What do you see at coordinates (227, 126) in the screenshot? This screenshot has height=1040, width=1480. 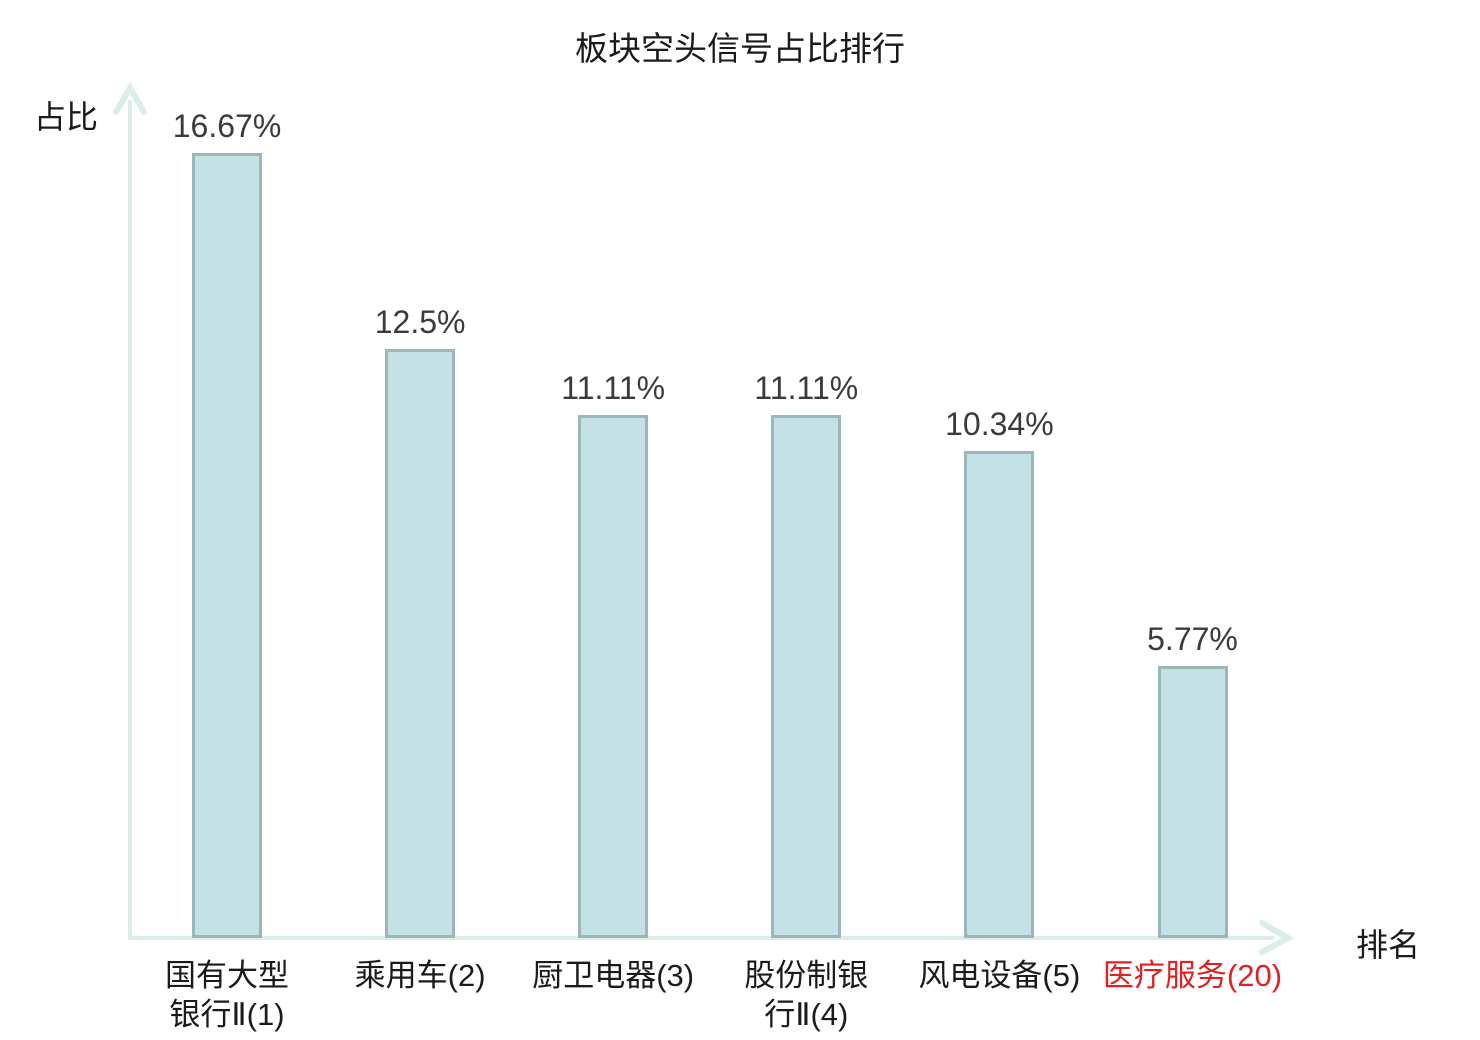 I see `bar-value-label: 16.67%` at bounding box center [227, 126].